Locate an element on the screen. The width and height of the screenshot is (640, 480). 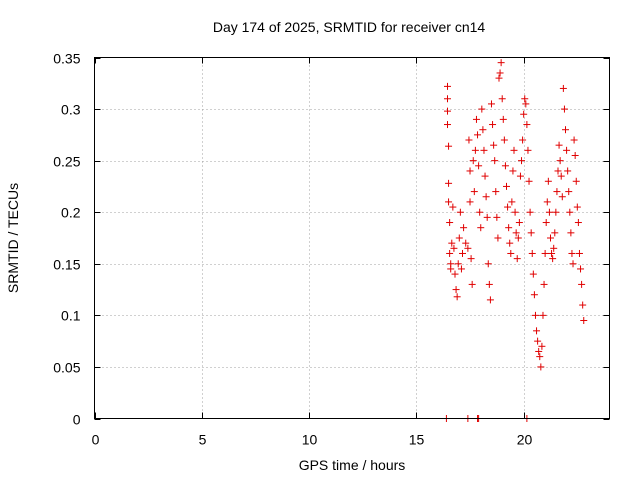
y-tick-label: 0.15 is located at coordinates (66, 265).